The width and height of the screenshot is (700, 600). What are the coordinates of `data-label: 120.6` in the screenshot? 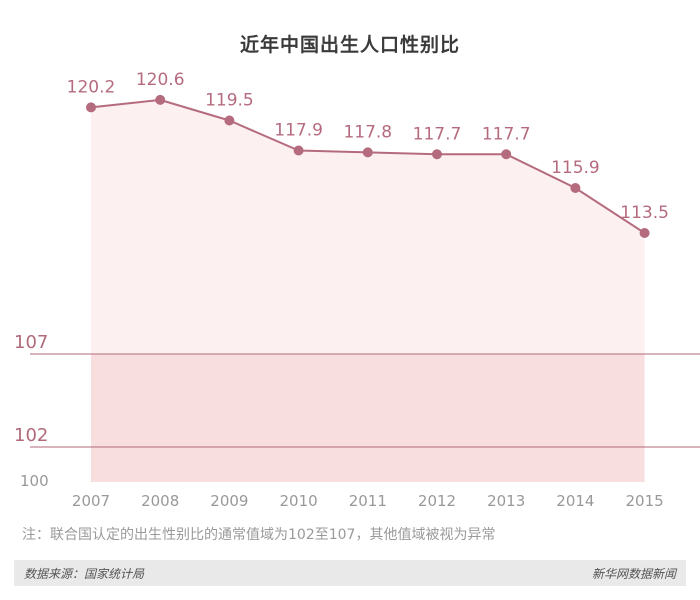 It's located at (160, 80).